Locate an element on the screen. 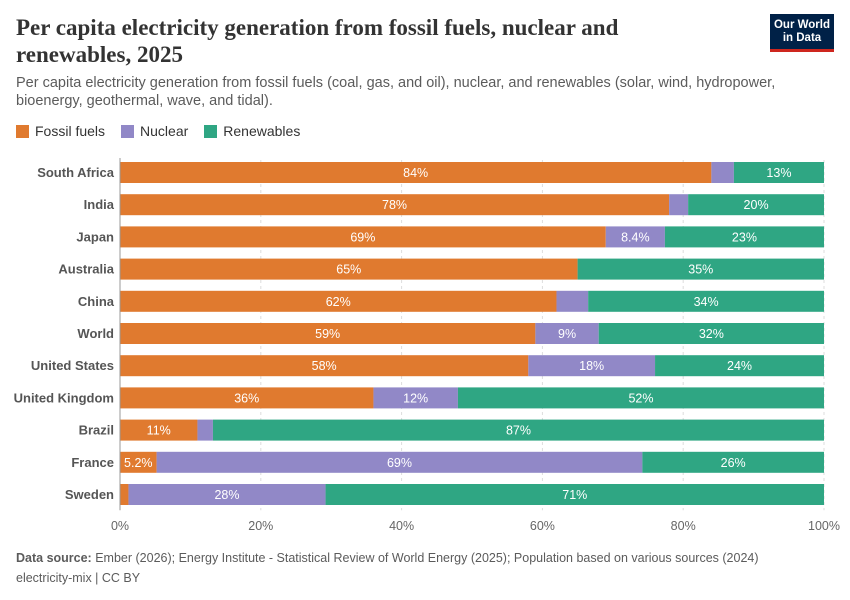 This screenshot has height=600, width=850. legend-item-fossil: Fossil fuels is located at coordinates (60, 131).